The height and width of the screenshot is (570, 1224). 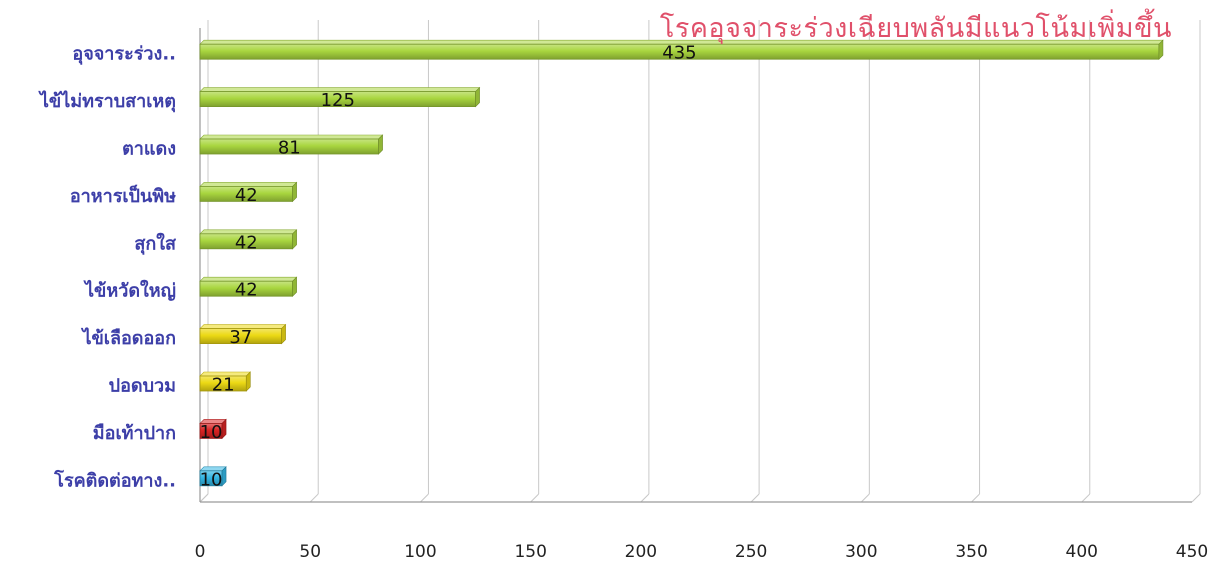 What do you see at coordinates (124, 55) in the screenshot?
I see `category-label: อุจจาระร่วง..` at bounding box center [124, 55].